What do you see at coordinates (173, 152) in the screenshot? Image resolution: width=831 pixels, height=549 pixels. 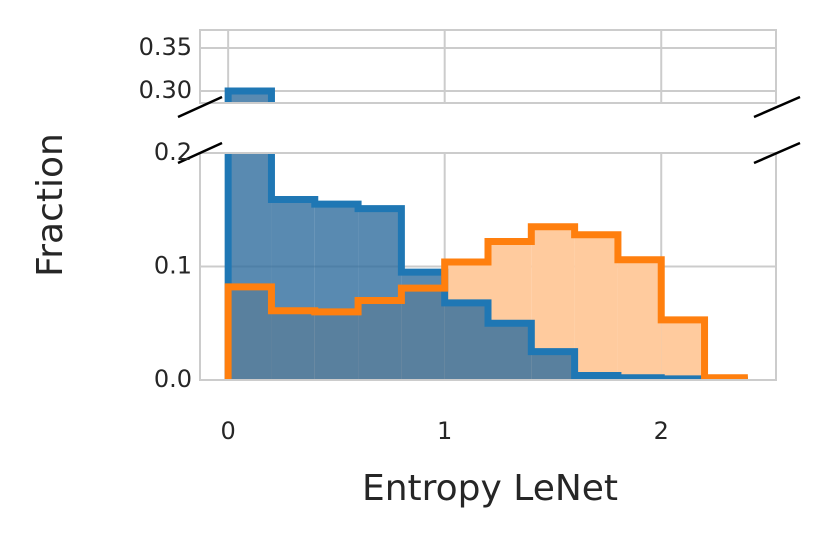 I see `y-tick-label: 0.2` at bounding box center [173, 152].